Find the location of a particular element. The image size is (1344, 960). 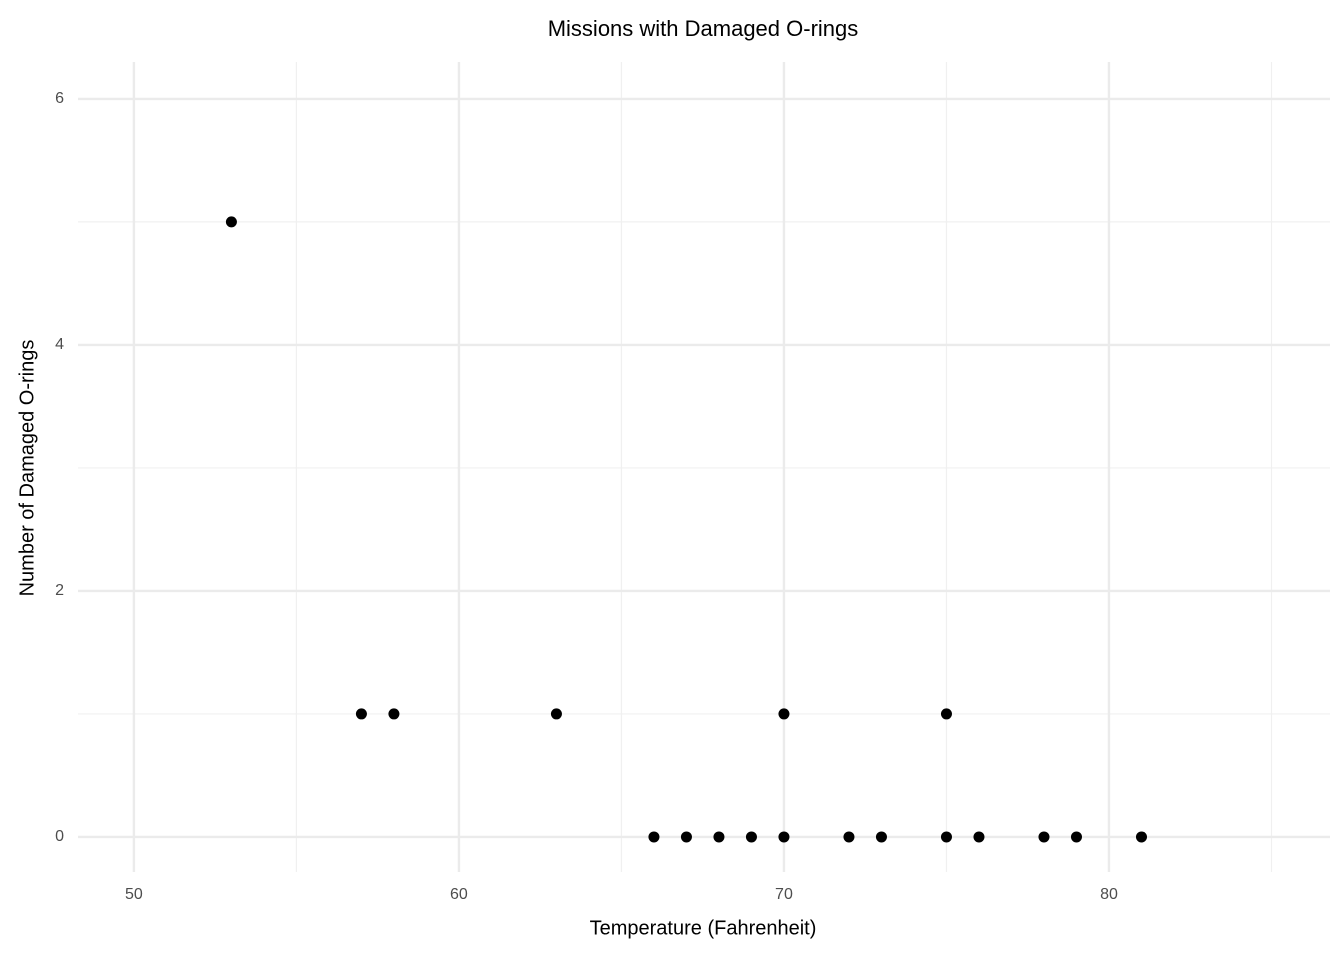

x-tick-label: 70 is located at coordinates (784, 894).